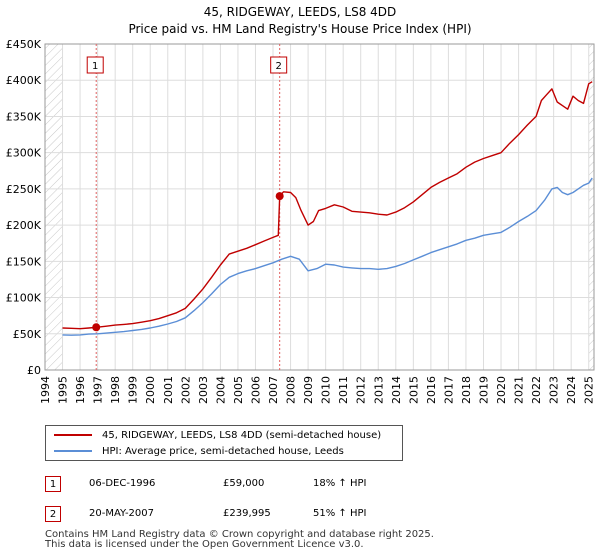  Describe the element at coordinates (168, 390) in the screenshot. I see `x-tick-label: 2001` at that location.